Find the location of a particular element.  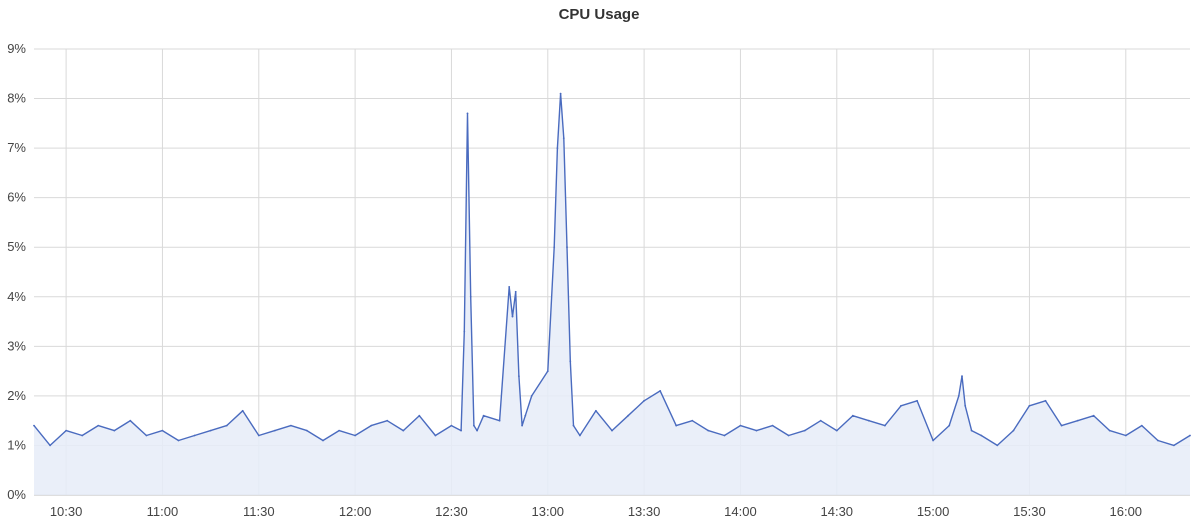

x-tick-label: 12:00 is located at coordinates (355, 511).